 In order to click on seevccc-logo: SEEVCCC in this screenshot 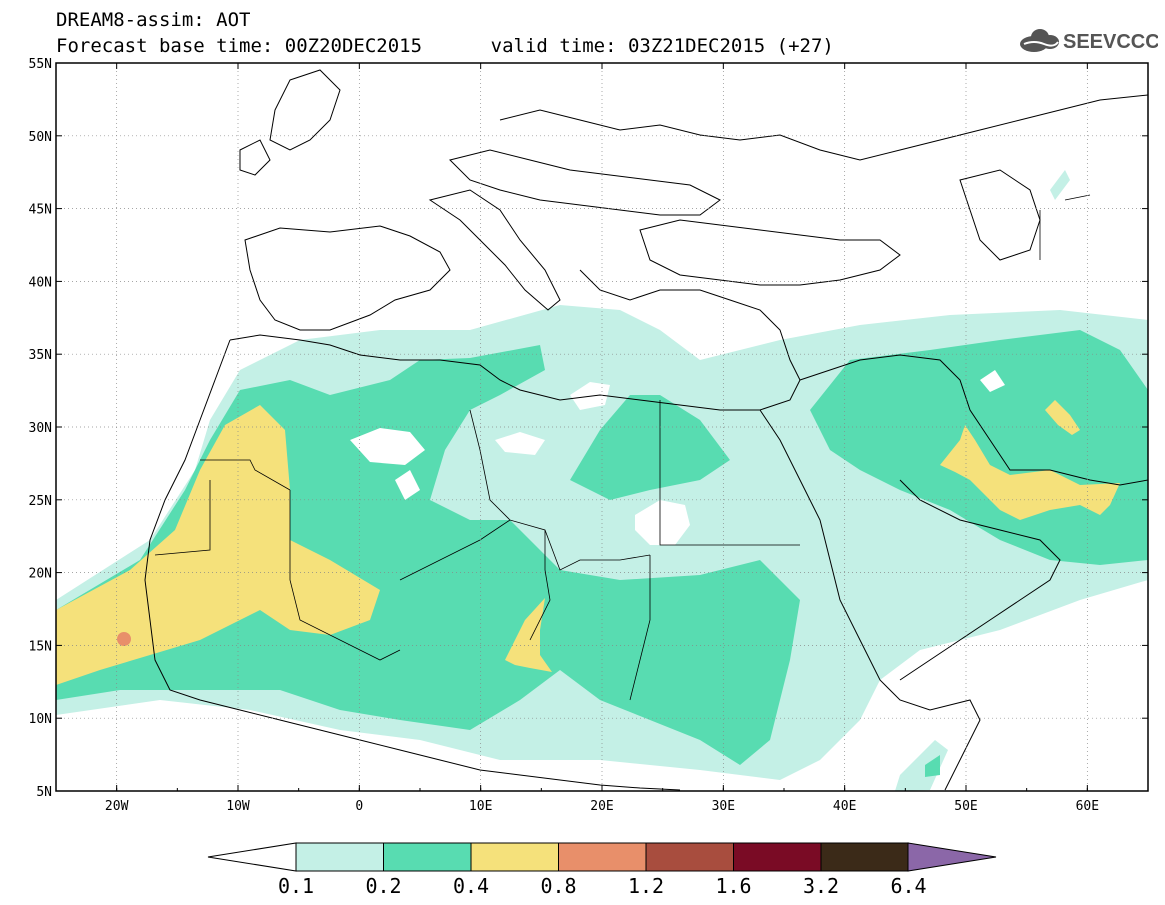, I will do `click(1089, 41)`.